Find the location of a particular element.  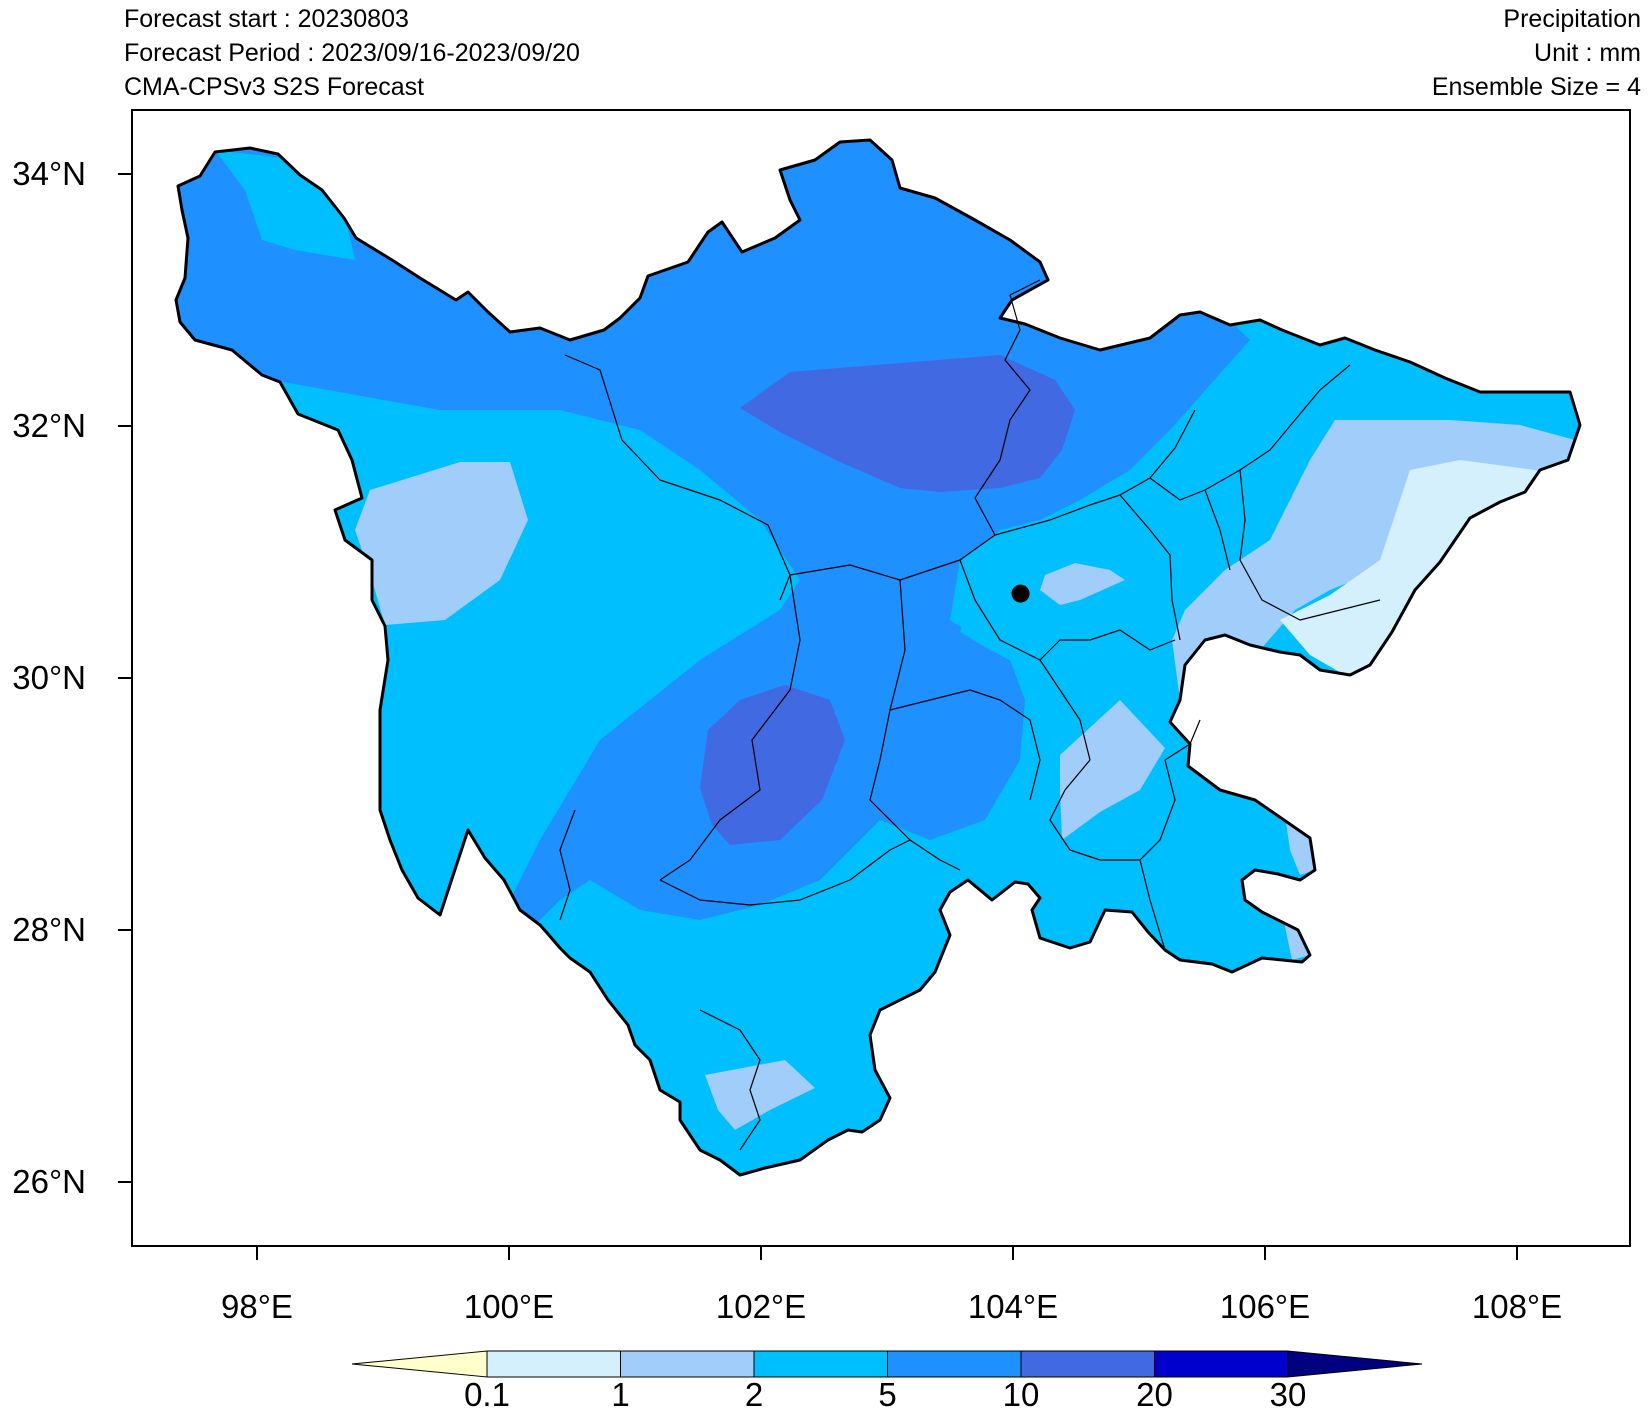

precip-fill-1-2-southcentral is located at coordinates (1112, 770).